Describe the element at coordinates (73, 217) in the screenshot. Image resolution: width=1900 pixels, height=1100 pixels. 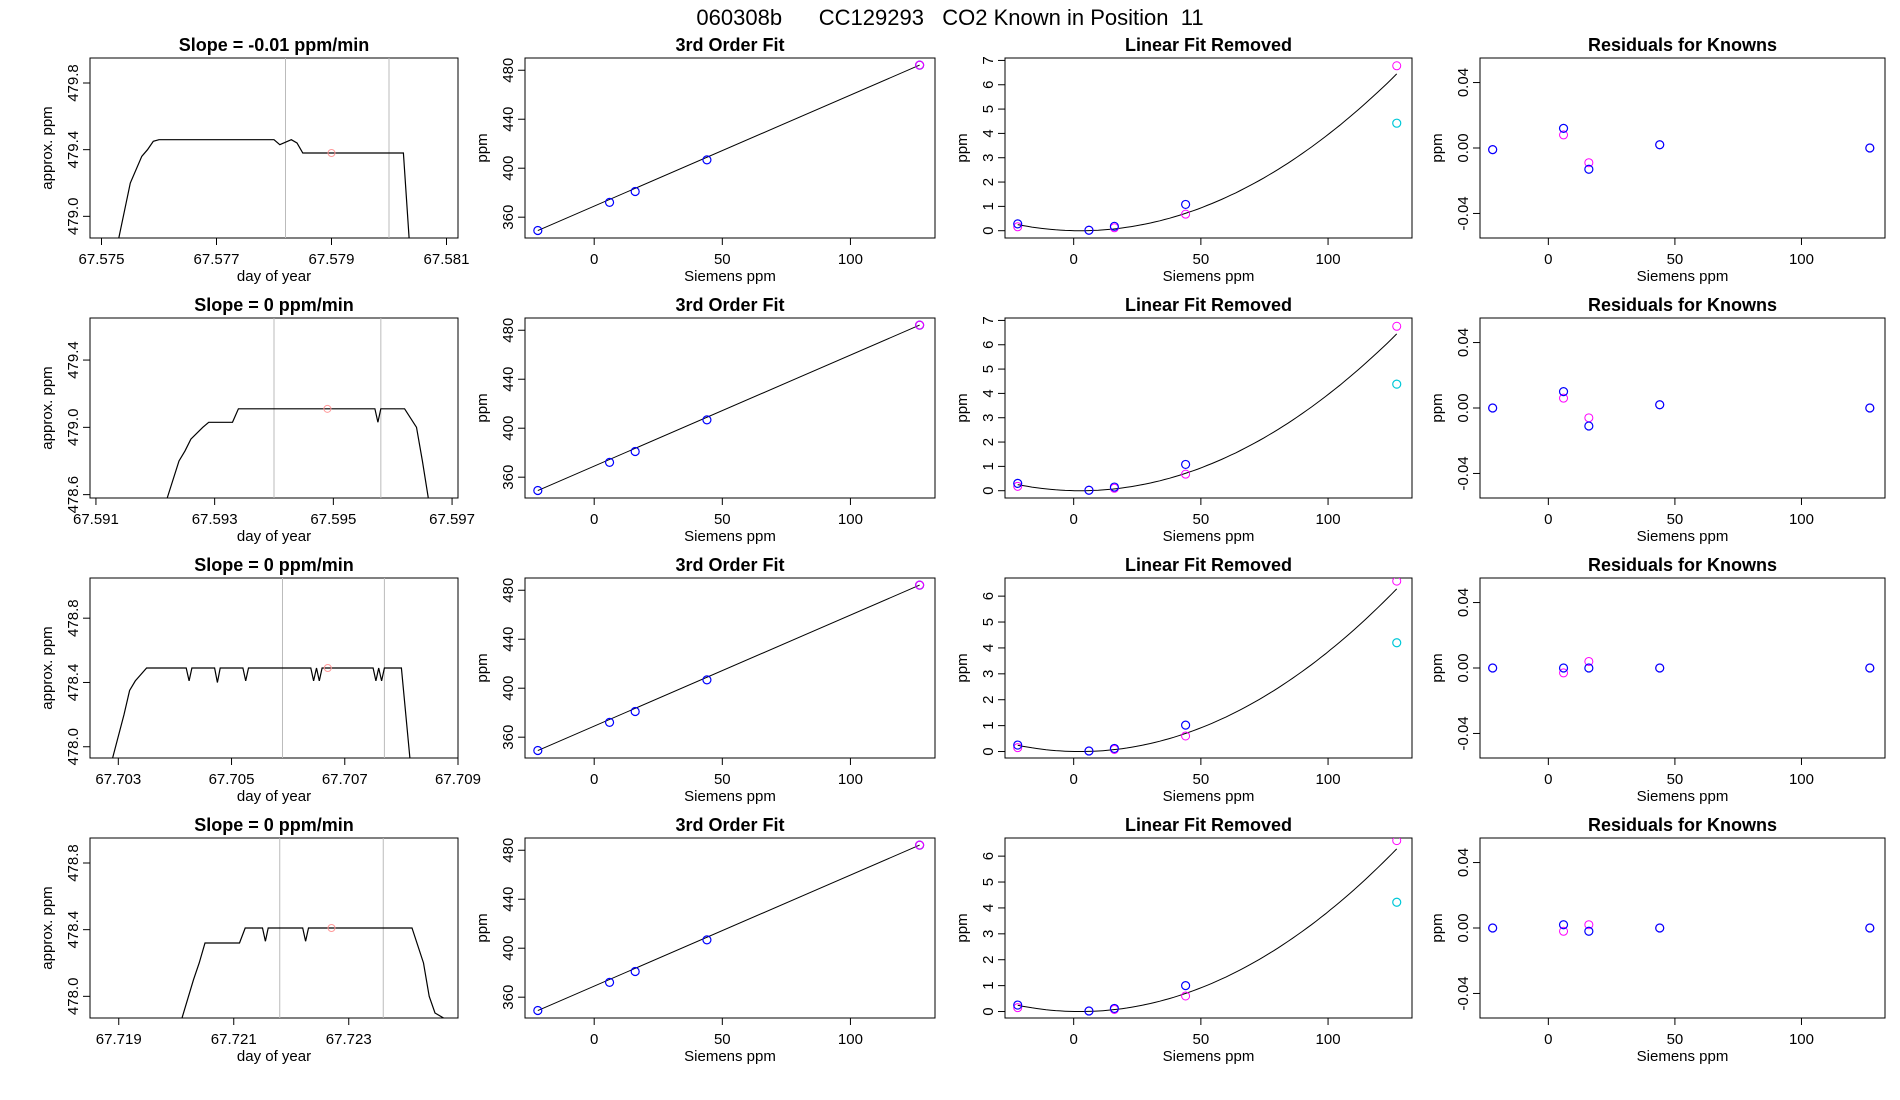
I see `y-tick-label: 479.0` at that location.